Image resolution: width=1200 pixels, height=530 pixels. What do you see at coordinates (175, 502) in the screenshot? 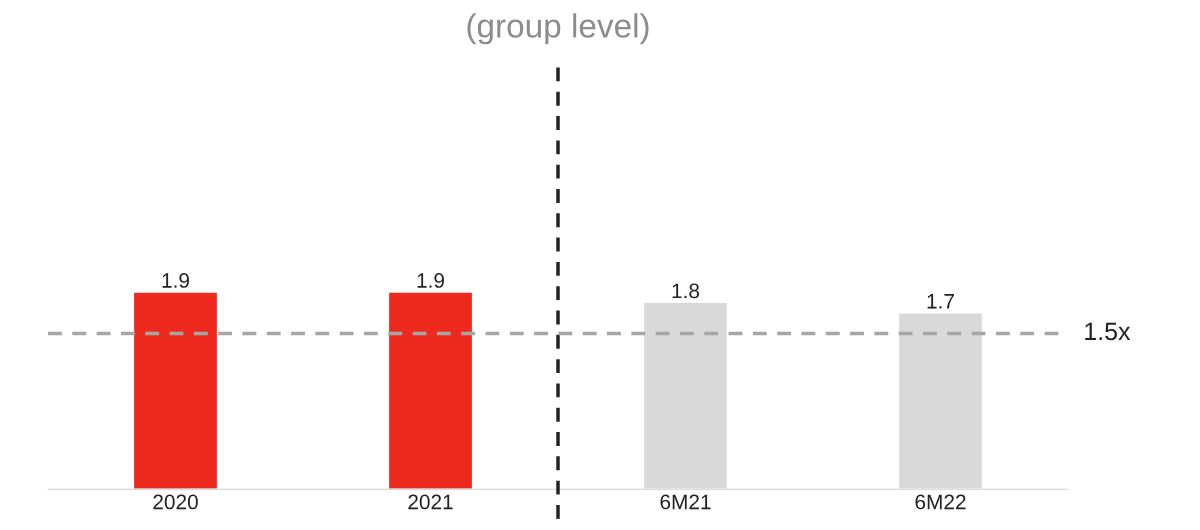
I see `x-tick-label: 2020` at bounding box center [175, 502].